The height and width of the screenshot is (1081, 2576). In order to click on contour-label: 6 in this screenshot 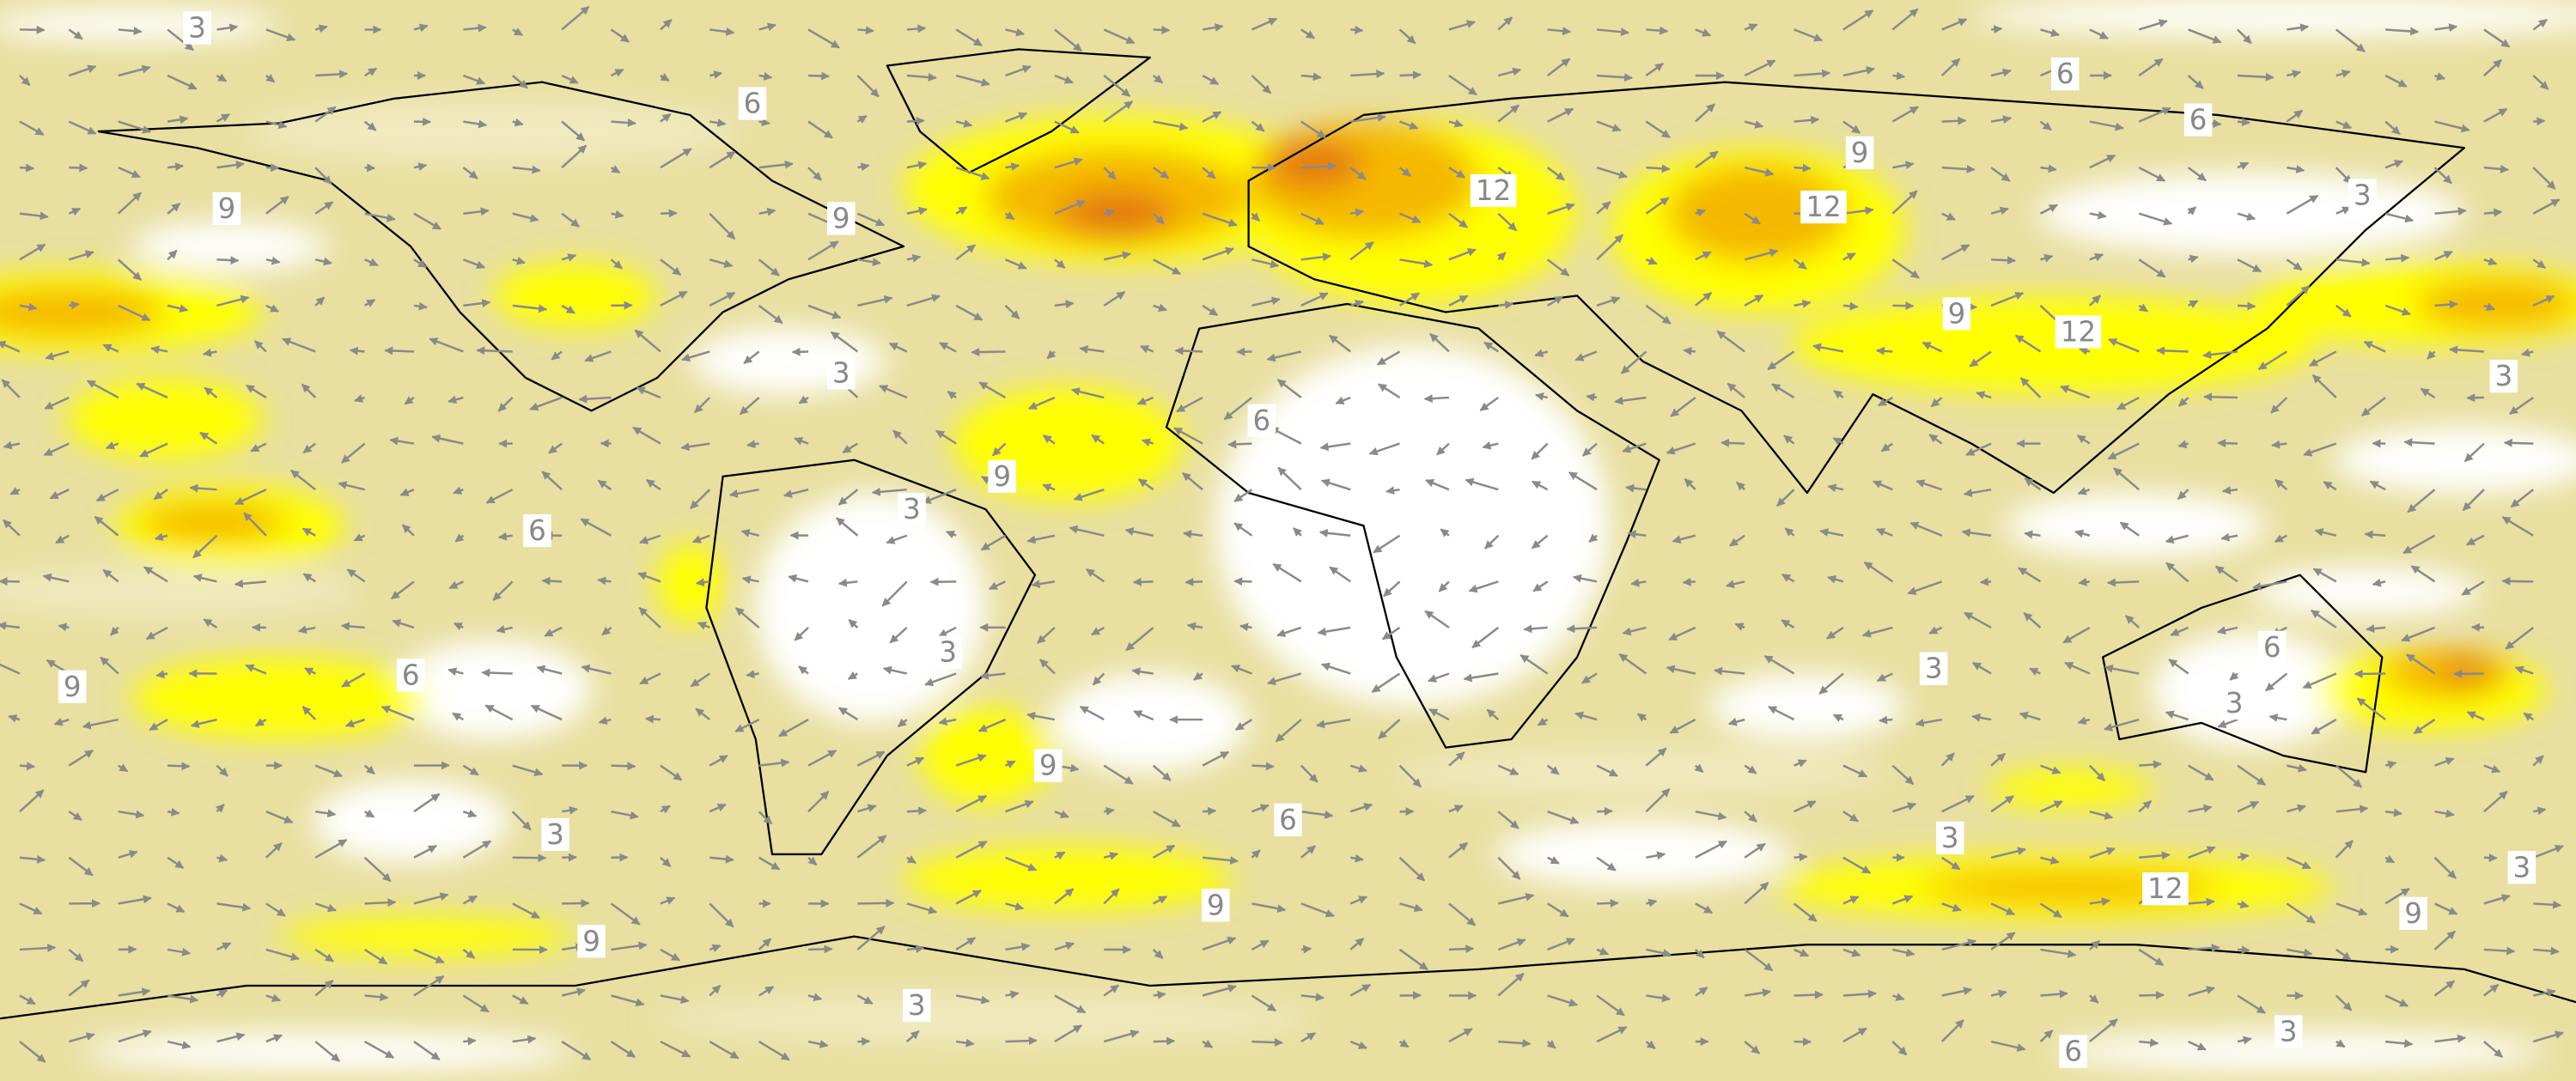, I will do `click(411, 675)`.